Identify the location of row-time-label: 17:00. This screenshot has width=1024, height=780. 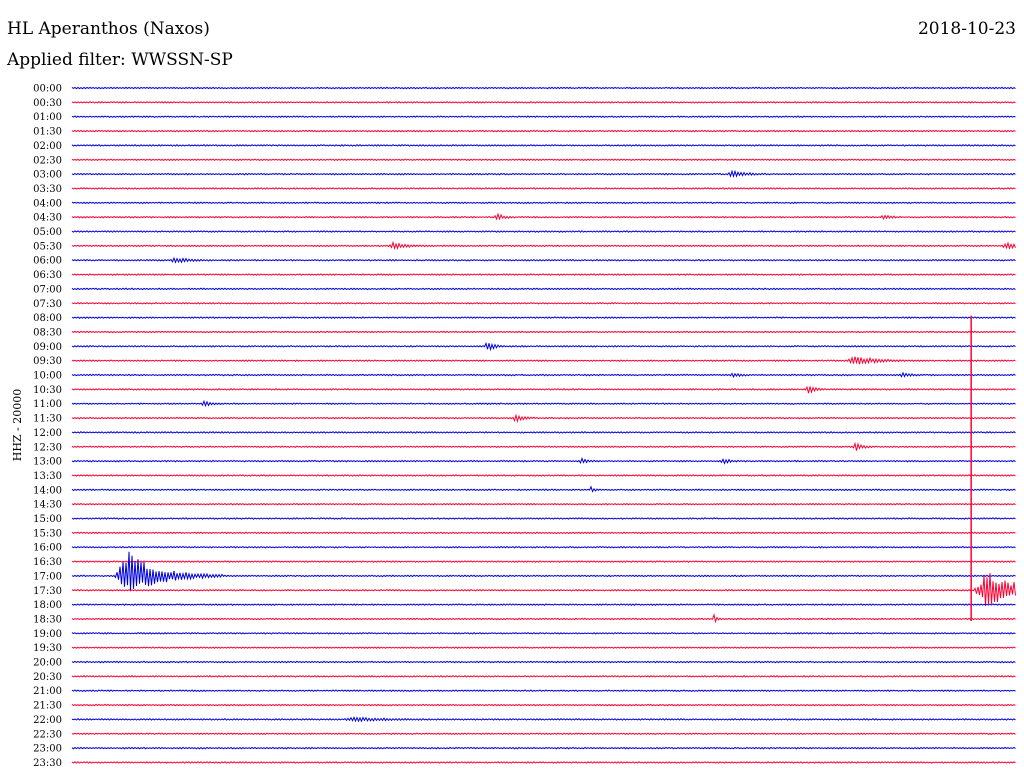
(47, 576).